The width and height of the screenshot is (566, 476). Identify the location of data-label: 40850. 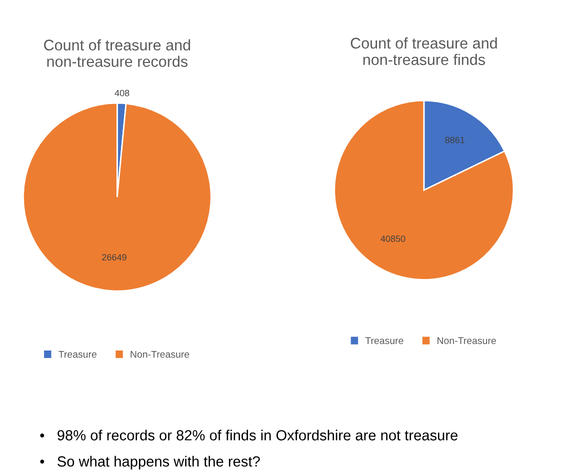
(393, 239).